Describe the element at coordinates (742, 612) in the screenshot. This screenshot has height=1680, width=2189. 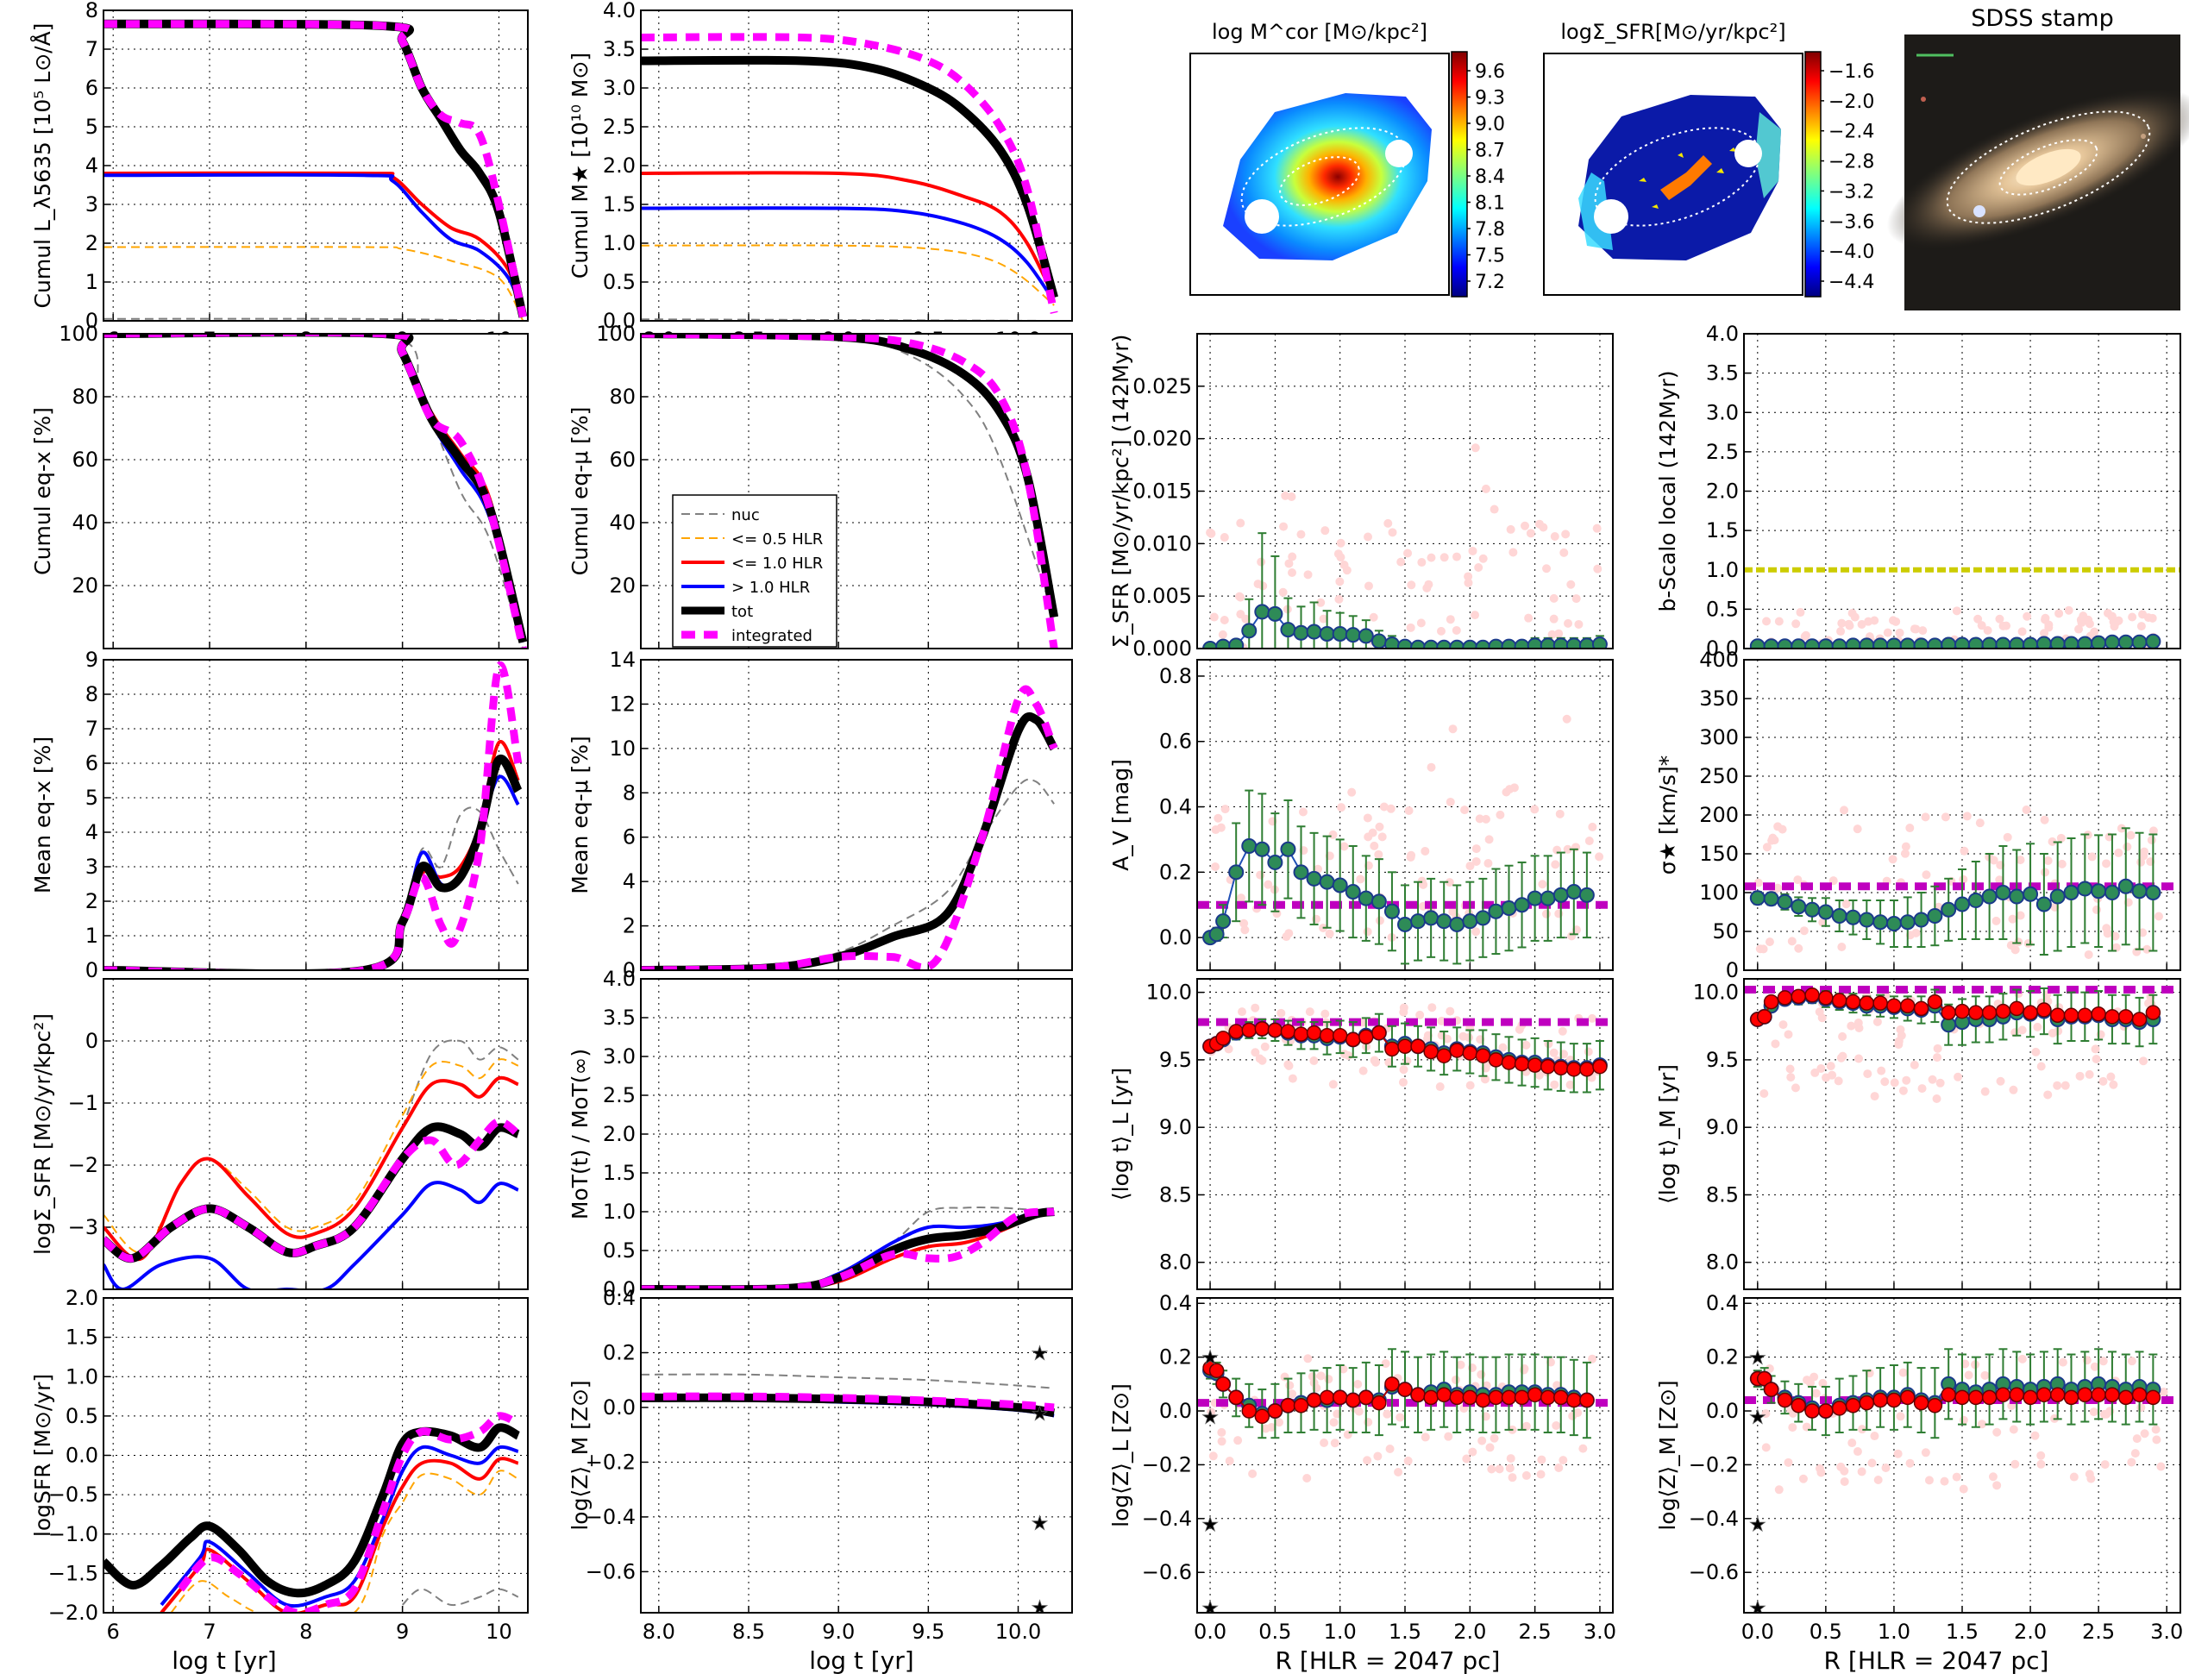
I see `legend-label-tot: tot` at that location.